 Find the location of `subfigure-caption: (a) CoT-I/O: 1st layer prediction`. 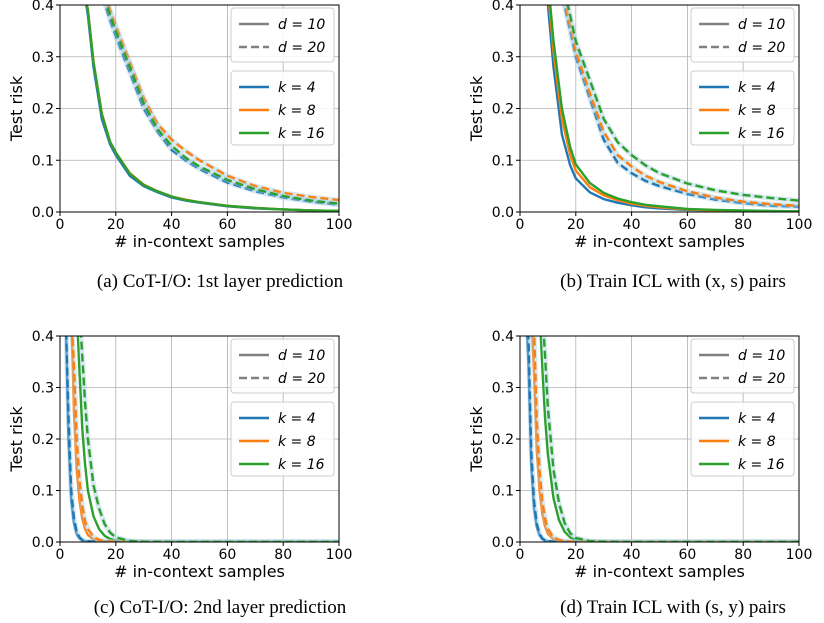

subfigure-caption: (a) CoT-I/O: 1st layer prediction is located at coordinates (220, 281).